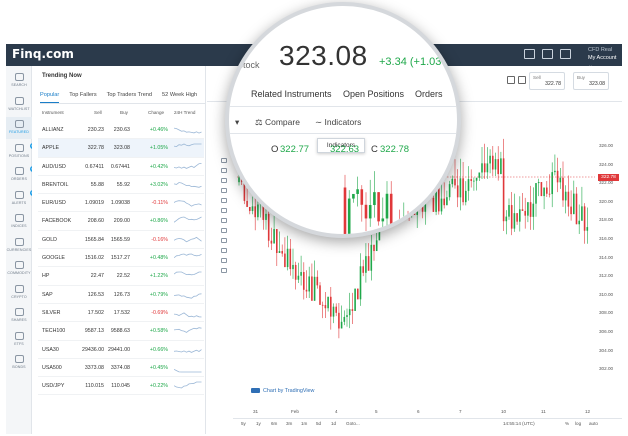 The width and height of the screenshot is (628, 436). Describe the element at coordinates (224, 220) in the screenshot. I see `magnet-icon` at that location.